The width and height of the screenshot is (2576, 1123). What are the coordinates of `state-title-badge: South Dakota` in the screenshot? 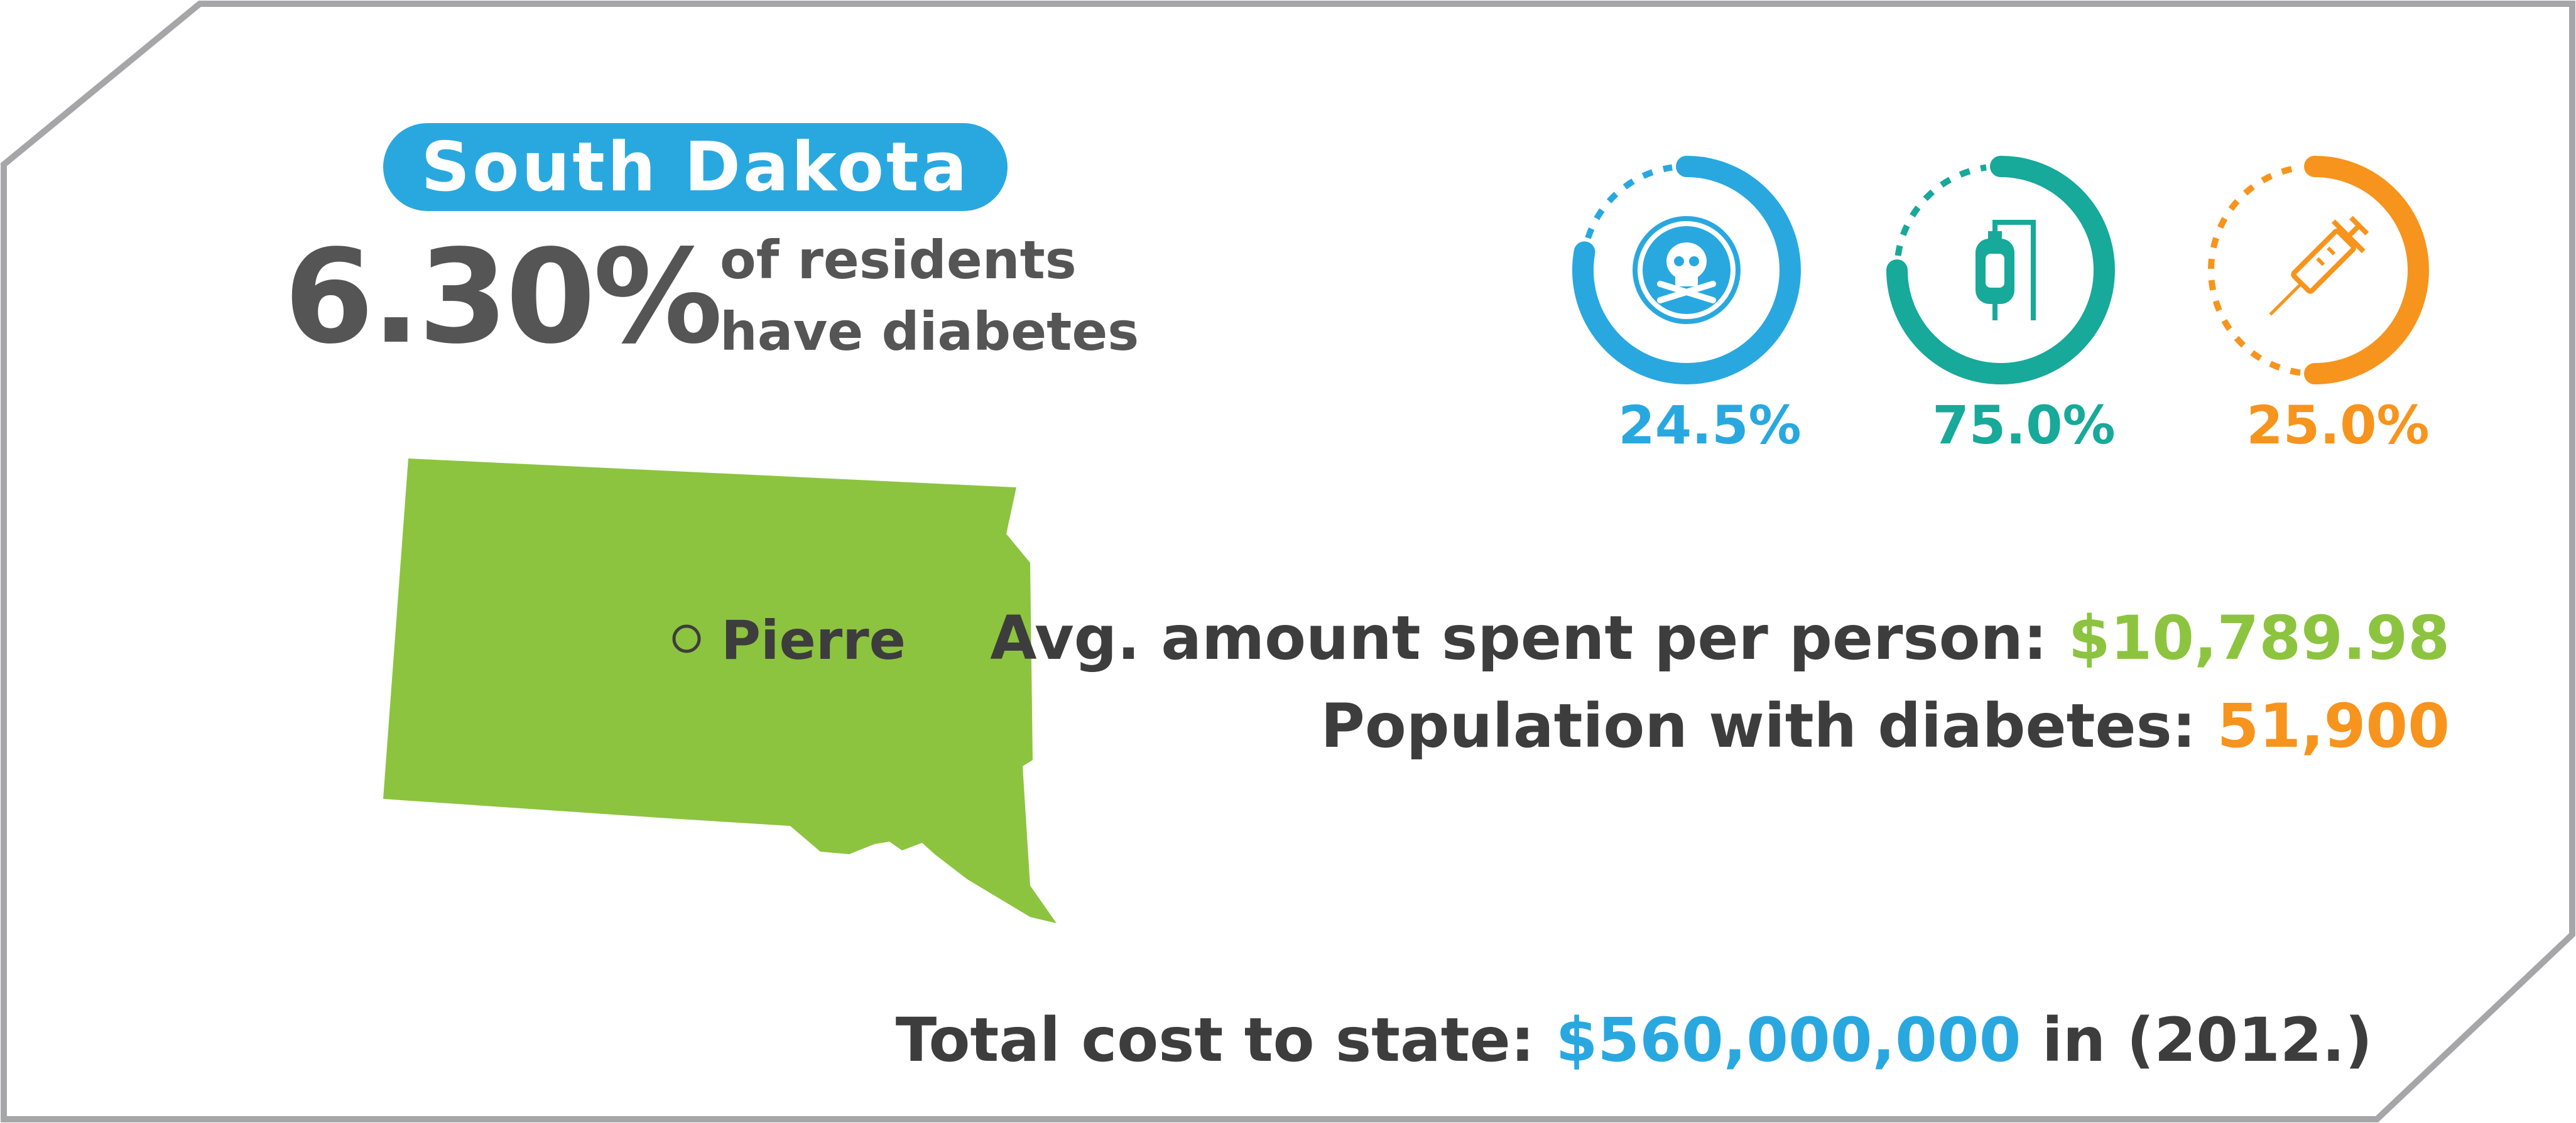 It's located at (695, 167).